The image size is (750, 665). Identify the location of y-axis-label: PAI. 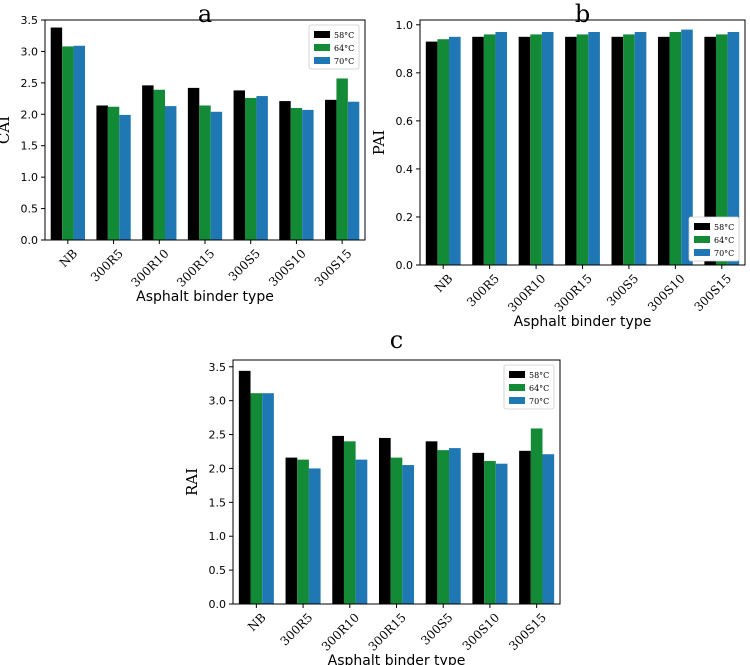
(379, 143).